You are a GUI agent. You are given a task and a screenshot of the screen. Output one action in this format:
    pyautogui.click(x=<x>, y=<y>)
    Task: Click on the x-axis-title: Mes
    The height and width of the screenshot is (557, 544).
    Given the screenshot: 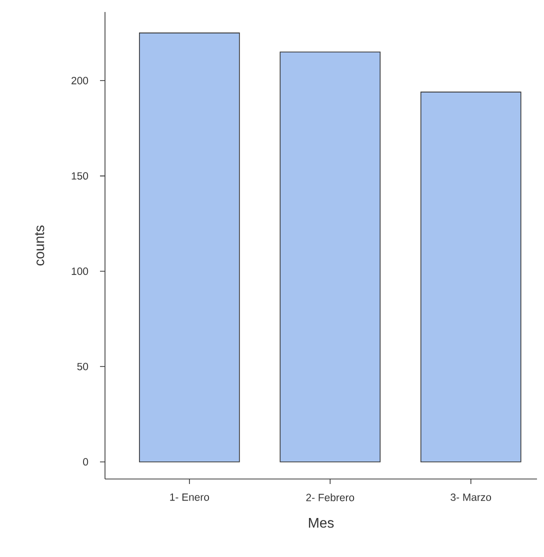 What is the action you would take?
    pyautogui.click(x=321, y=523)
    